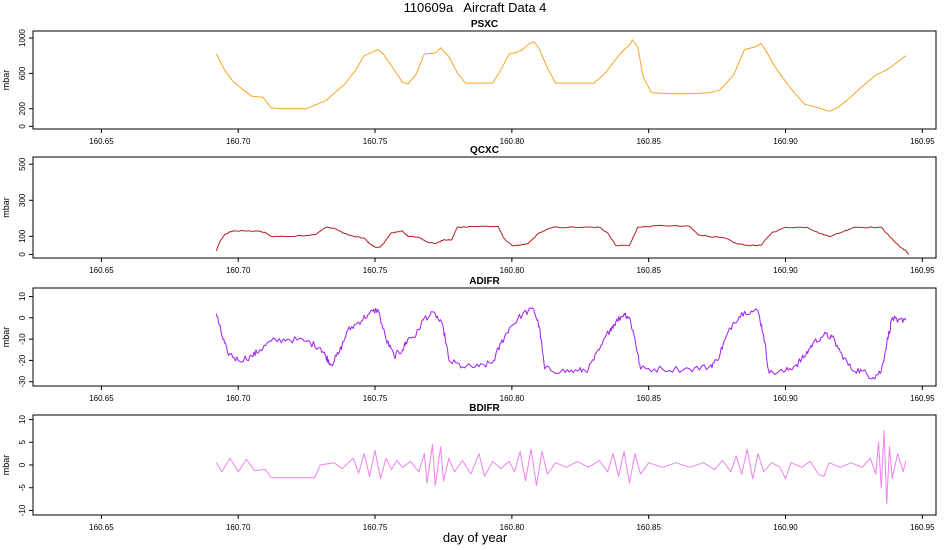  I want to click on series-line-adifr, so click(561, 343).